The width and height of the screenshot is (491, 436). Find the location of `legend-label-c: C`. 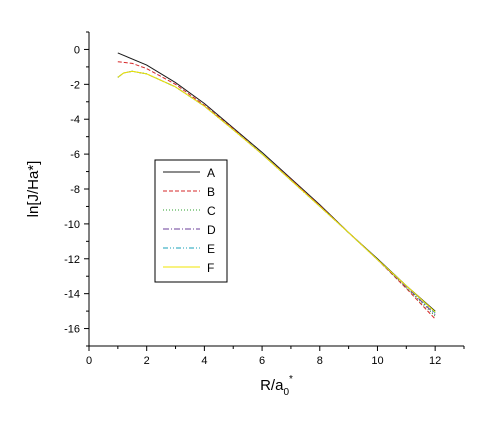

legend-label-c: C is located at coordinates (211, 211).